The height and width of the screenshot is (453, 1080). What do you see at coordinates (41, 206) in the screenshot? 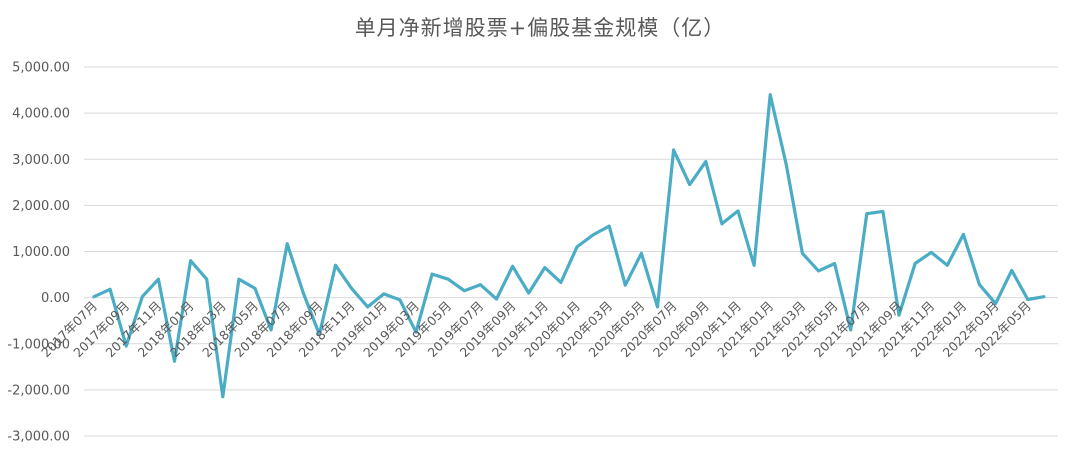
I see `y-tick-label: 2,000.00` at bounding box center [41, 206].